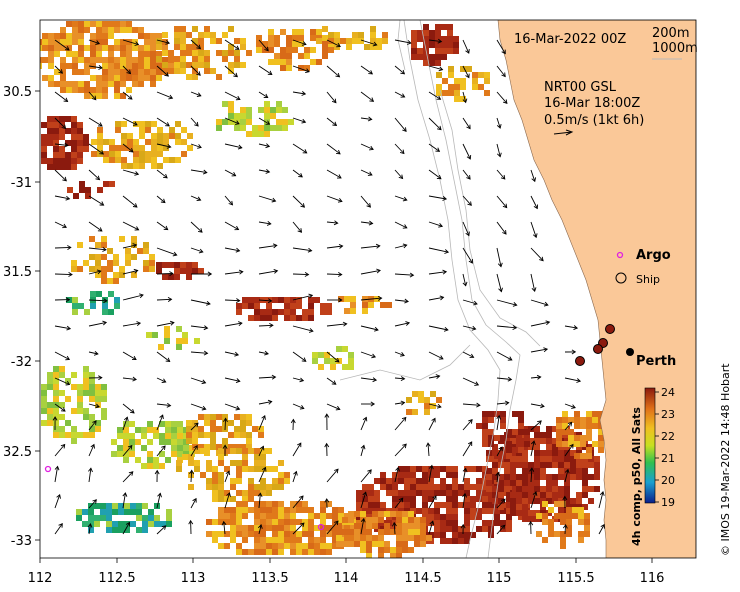 This screenshot has width=740, height=592. I want to click on x-tick-label: 113, so click(193, 578).